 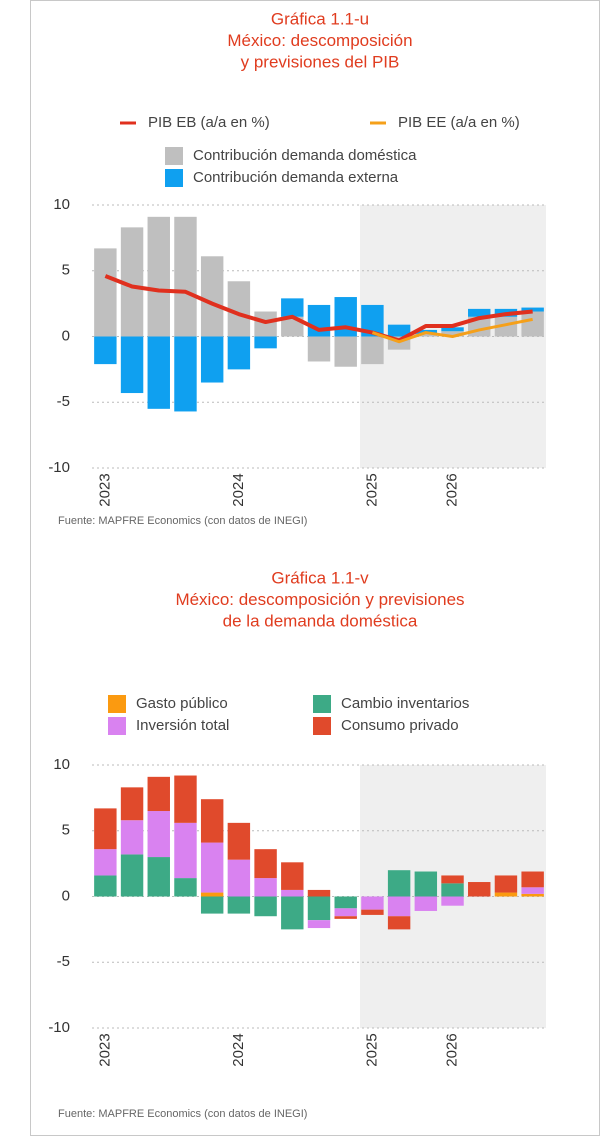 What do you see at coordinates (182, 703) in the screenshot?
I see `legend-label: Gasto público` at bounding box center [182, 703].